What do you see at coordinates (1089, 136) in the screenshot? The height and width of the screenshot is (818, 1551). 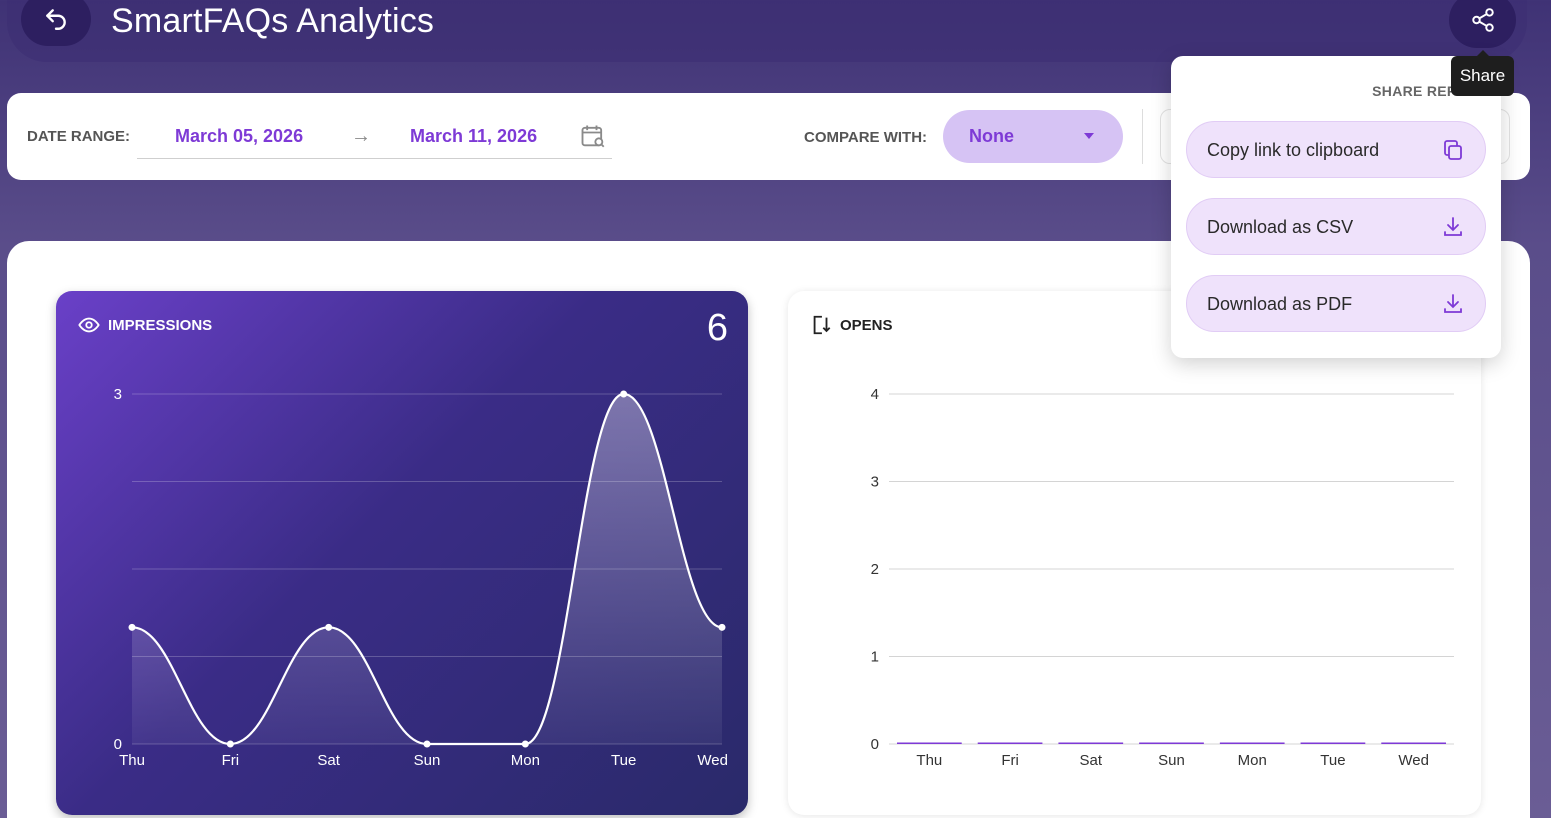 I see `caret-down-icon` at bounding box center [1089, 136].